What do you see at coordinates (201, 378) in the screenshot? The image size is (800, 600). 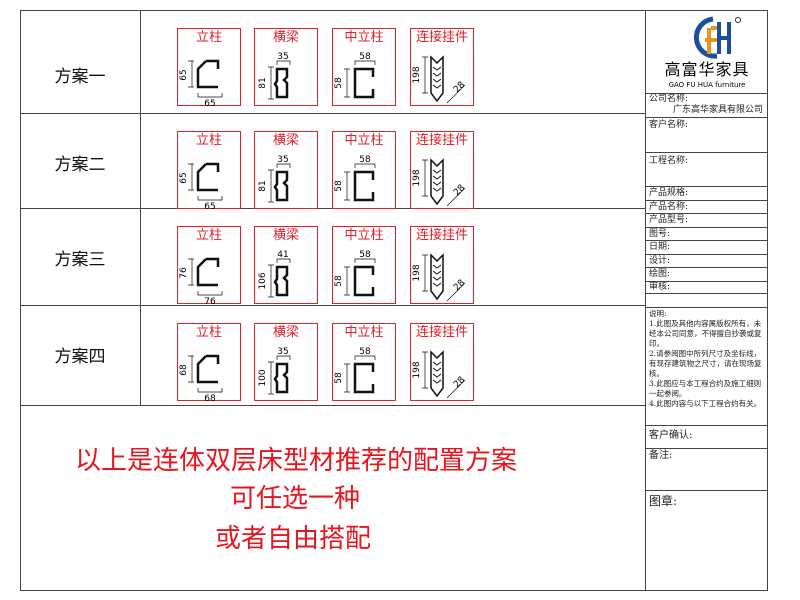 I see `column-profile-icon: 68 68` at bounding box center [201, 378].